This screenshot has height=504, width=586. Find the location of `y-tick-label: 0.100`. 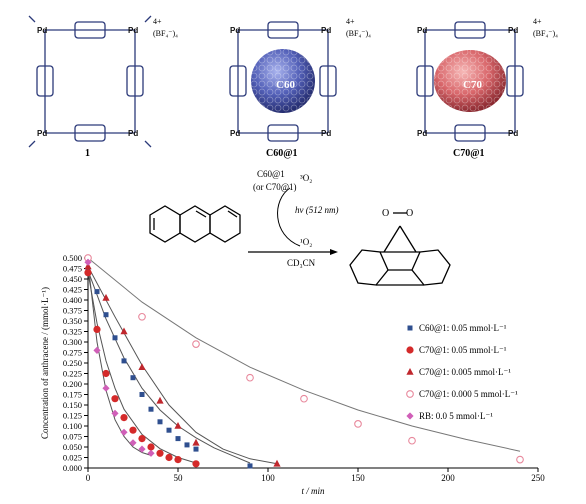

y-tick-label: 0.100 is located at coordinates (72, 426).